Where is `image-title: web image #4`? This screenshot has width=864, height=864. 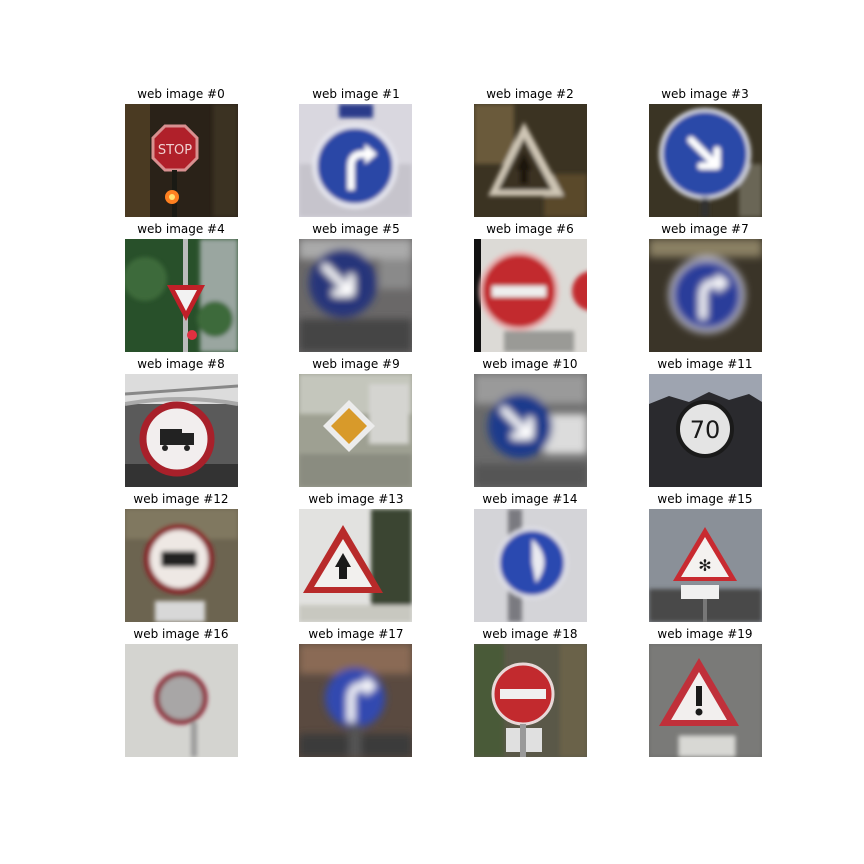 image-title: web image #4 is located at coordinates (181, 229).